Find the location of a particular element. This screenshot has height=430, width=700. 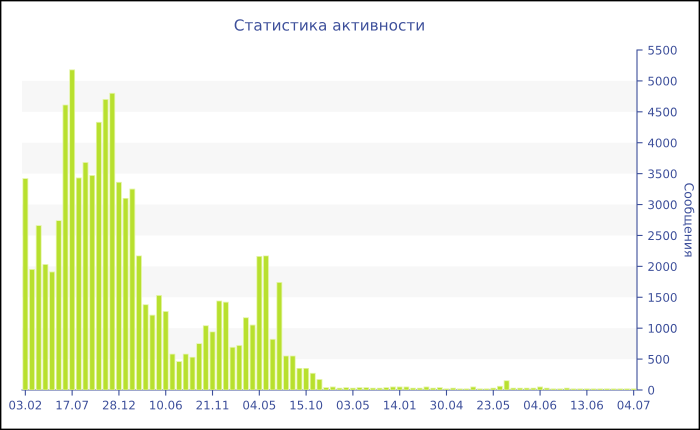

x-tick-label: 28.12 is located at coordinates (118, 405).